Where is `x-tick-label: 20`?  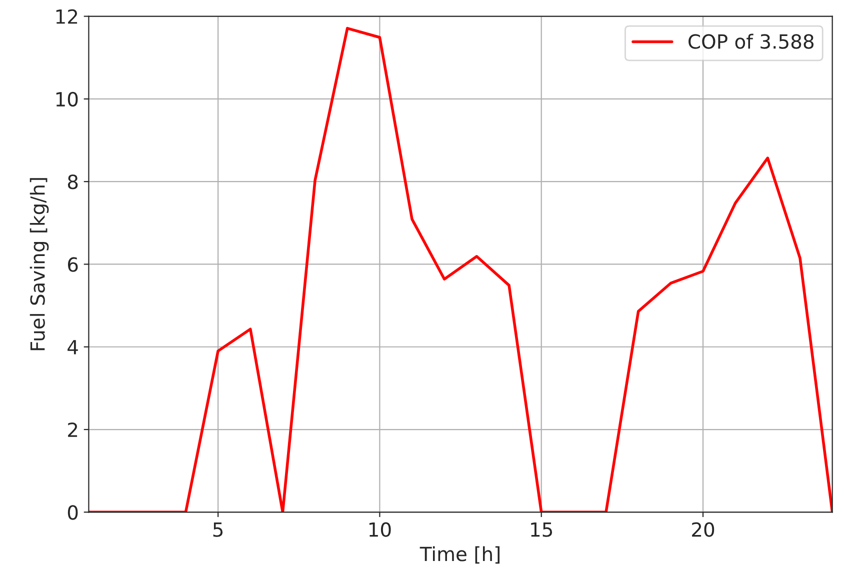 x-tick-label: 20 is located at coordinates (703, 529).